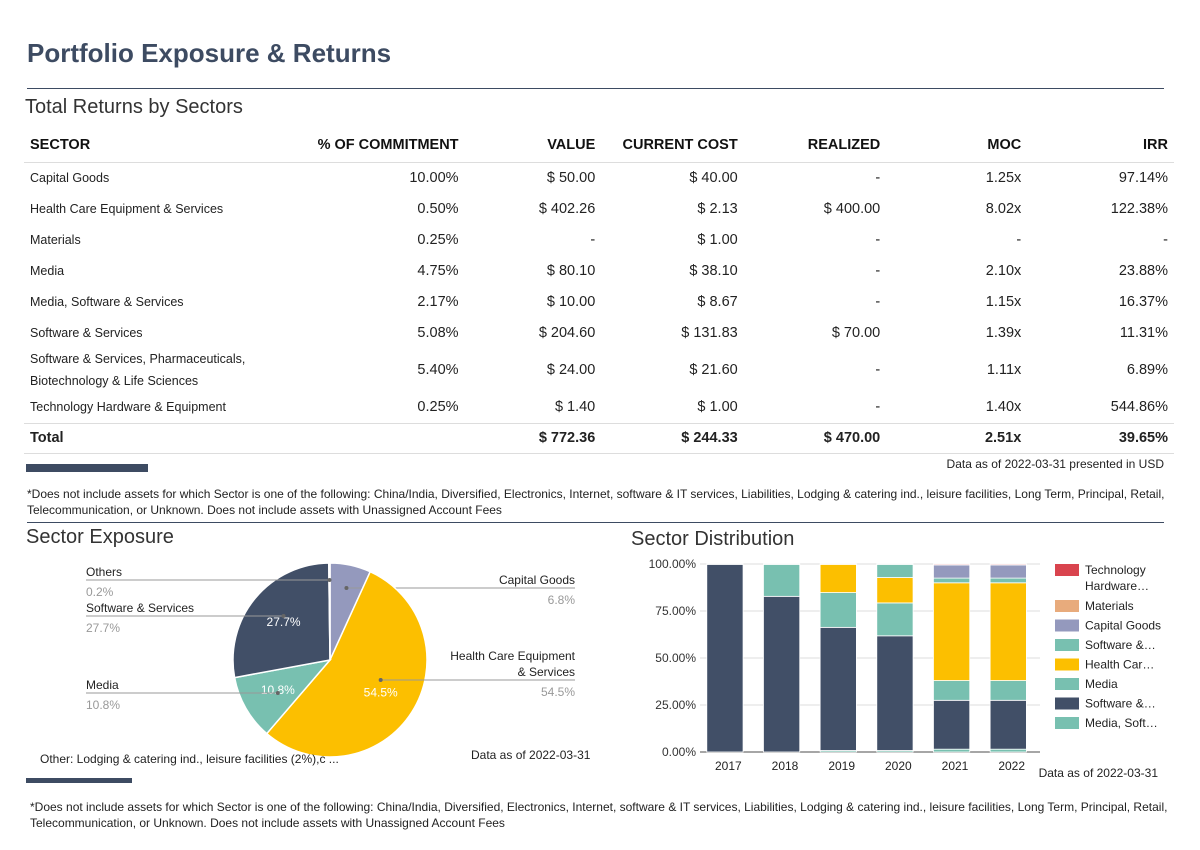 Image resolution: width=1200 pixels, height=850 pixels. Describe the element at coordinates (571, 301) in the screenshot. I see `value-cell: $ 10.00` at that location.